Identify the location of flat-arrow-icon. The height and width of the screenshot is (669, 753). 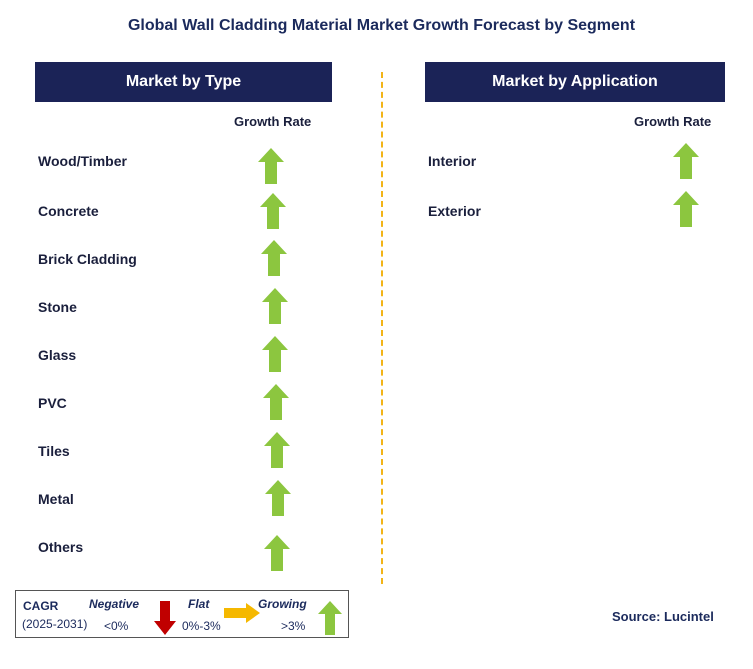
(242, 613).